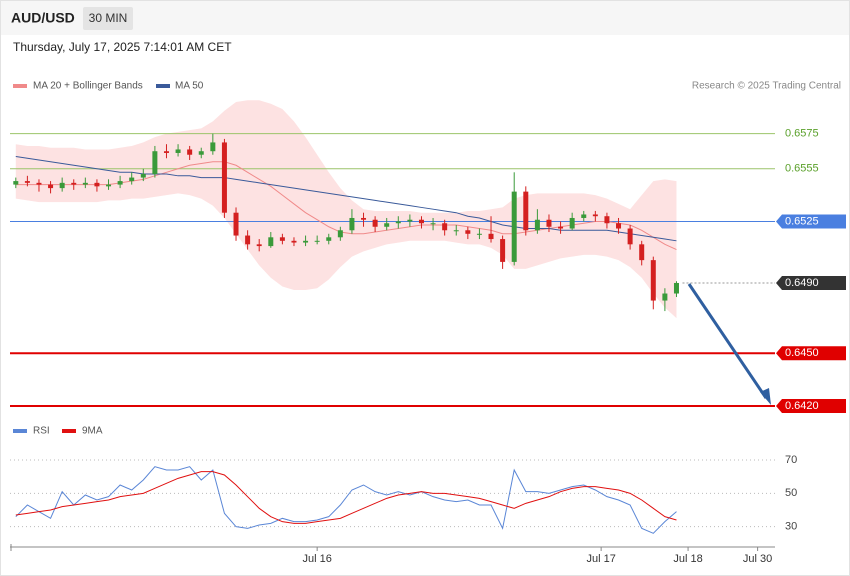 This screenshot has width=850, height=576. Describe the element at coordinates (802, 283) in the screenshot. I see `level-label: 0.6490` at that location.